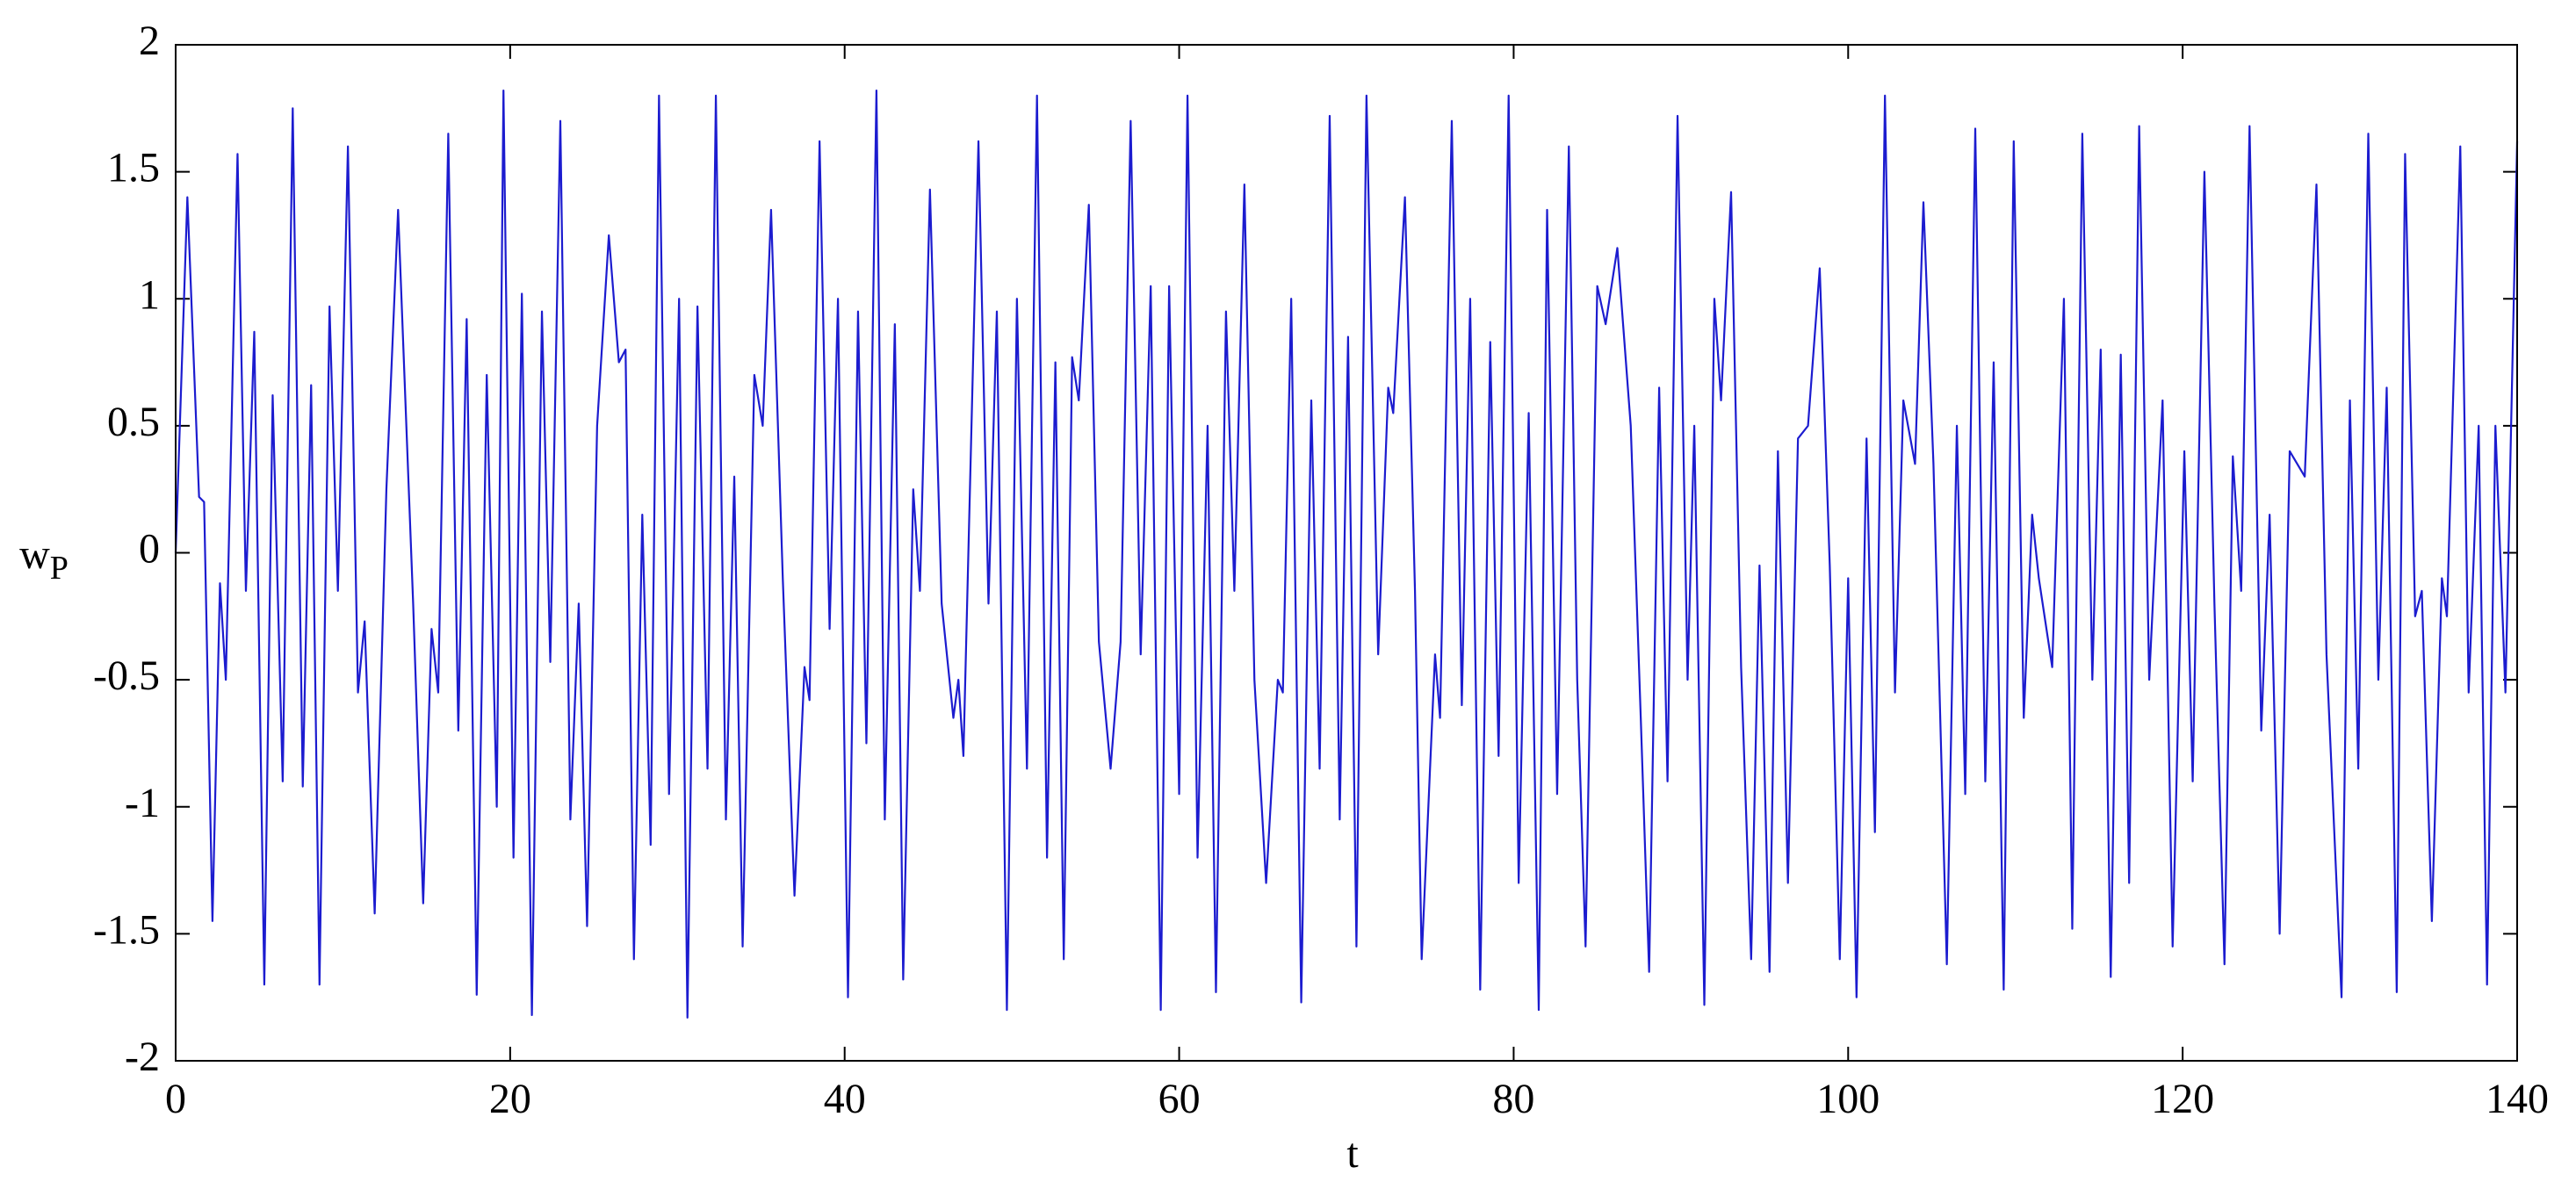 The image size is (2576, 1189). I want to click on x-tick-label: 120, so click(2182, 1099).